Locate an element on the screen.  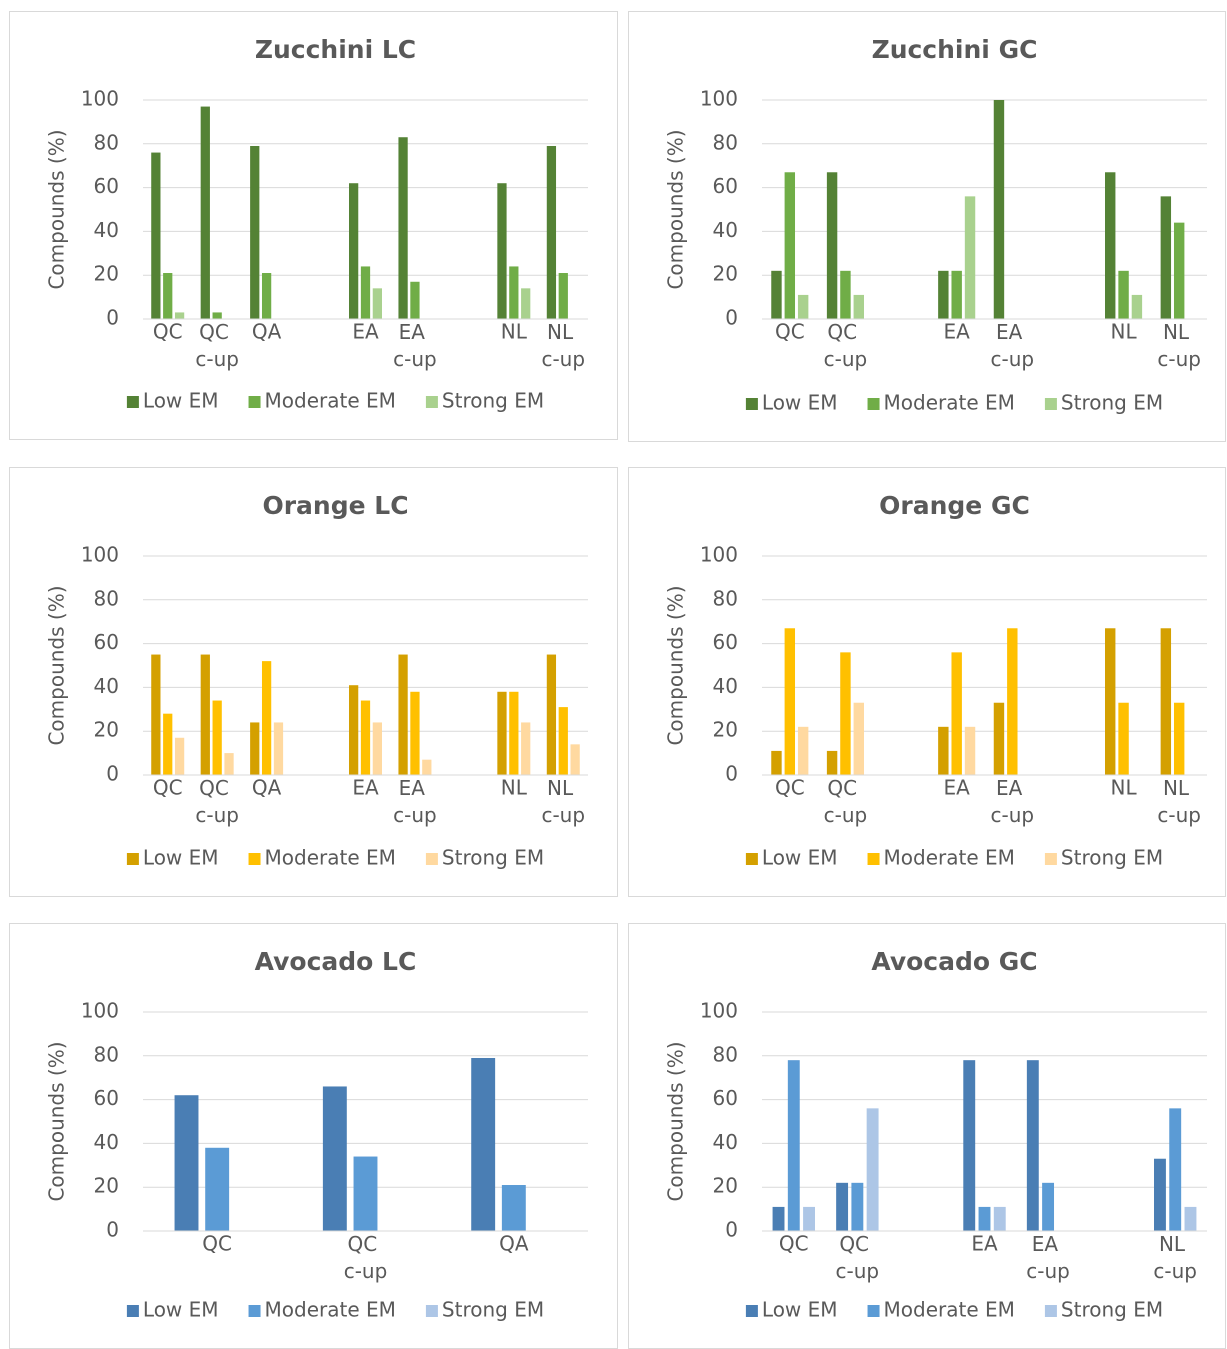
legend-label: Moderate EM is located at coordinates (330, 1310).